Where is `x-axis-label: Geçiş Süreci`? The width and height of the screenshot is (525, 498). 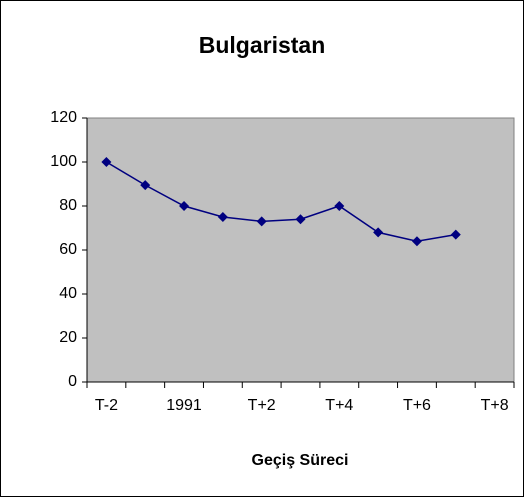 x-axis-label: Geçiş Süreci is located at coordinates (300, 460).